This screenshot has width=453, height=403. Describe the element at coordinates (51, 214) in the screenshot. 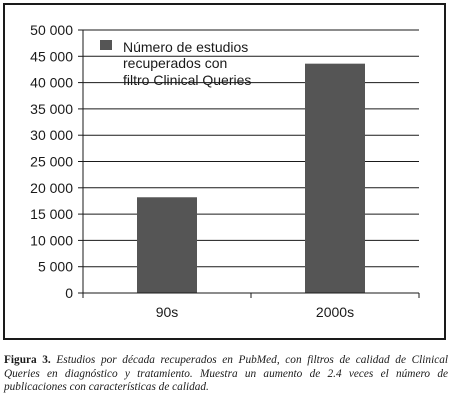

I see `y-tick-label: 15 000` at that location.